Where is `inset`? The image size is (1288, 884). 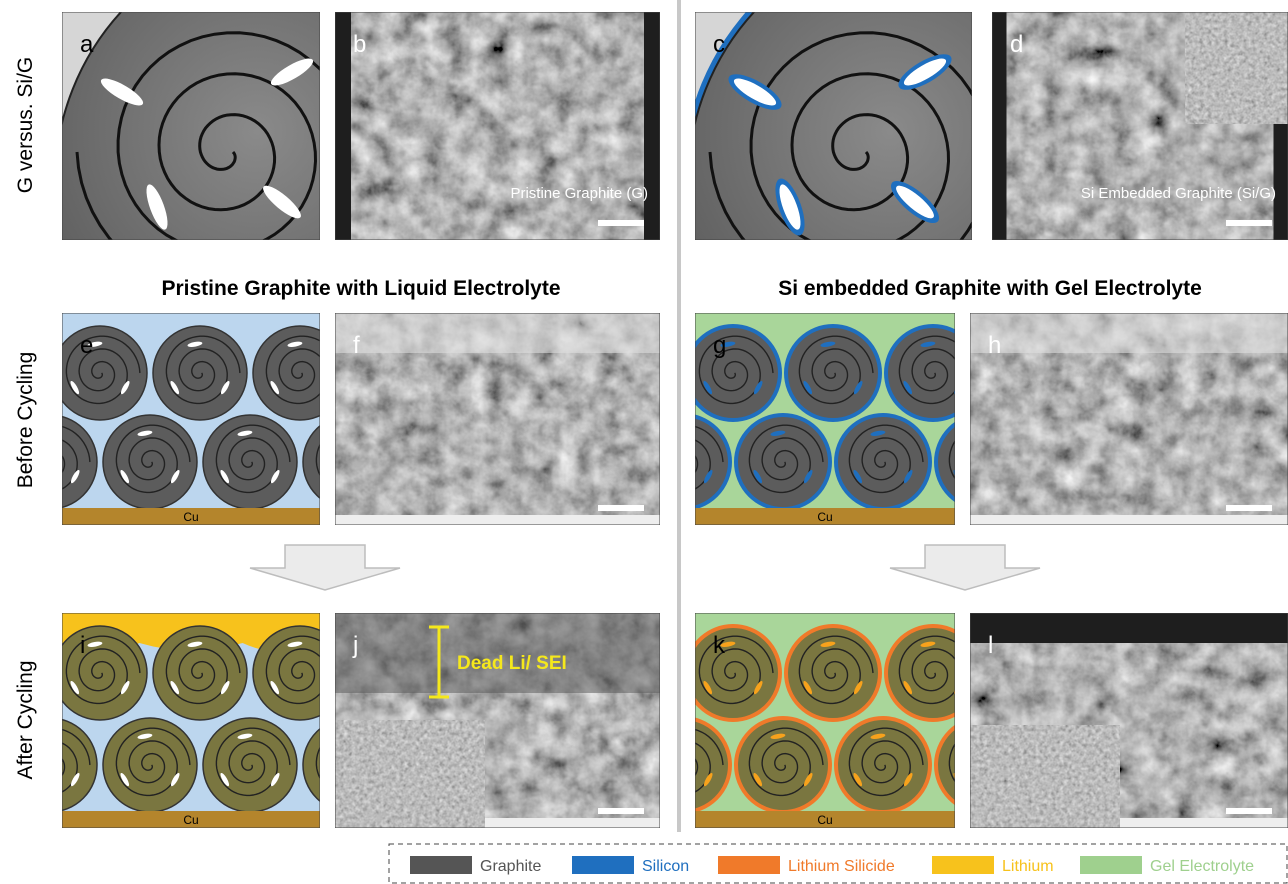
inset is located at coordinates (411, 773).